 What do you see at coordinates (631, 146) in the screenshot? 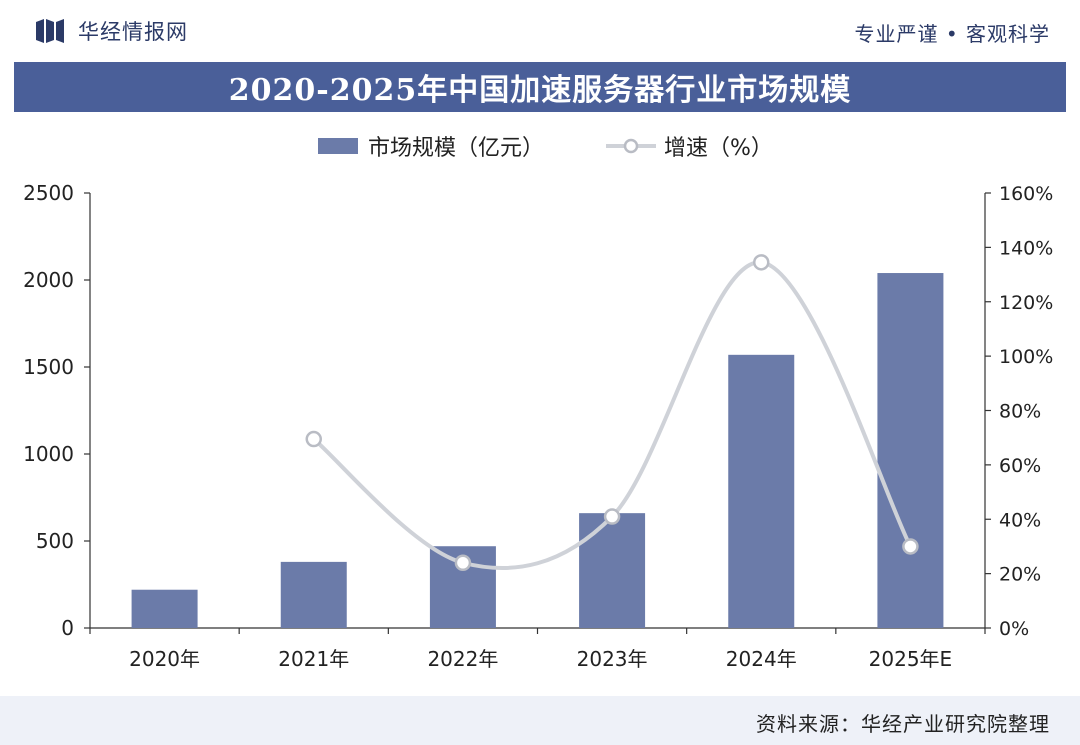
I see `legend-line-marker` at bounding box center [631, 146].